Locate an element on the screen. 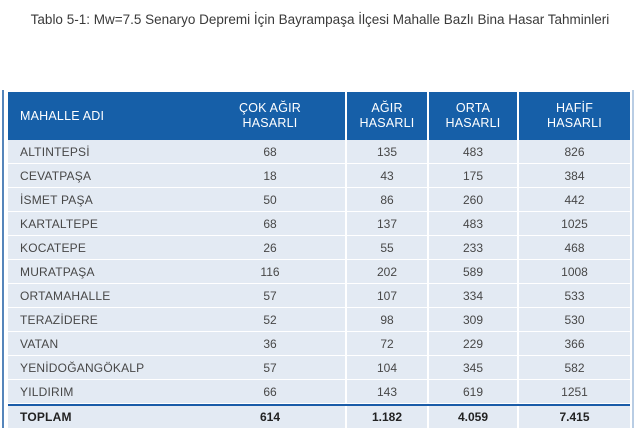  damage-count: 143 is located at coordinates (386, 391).